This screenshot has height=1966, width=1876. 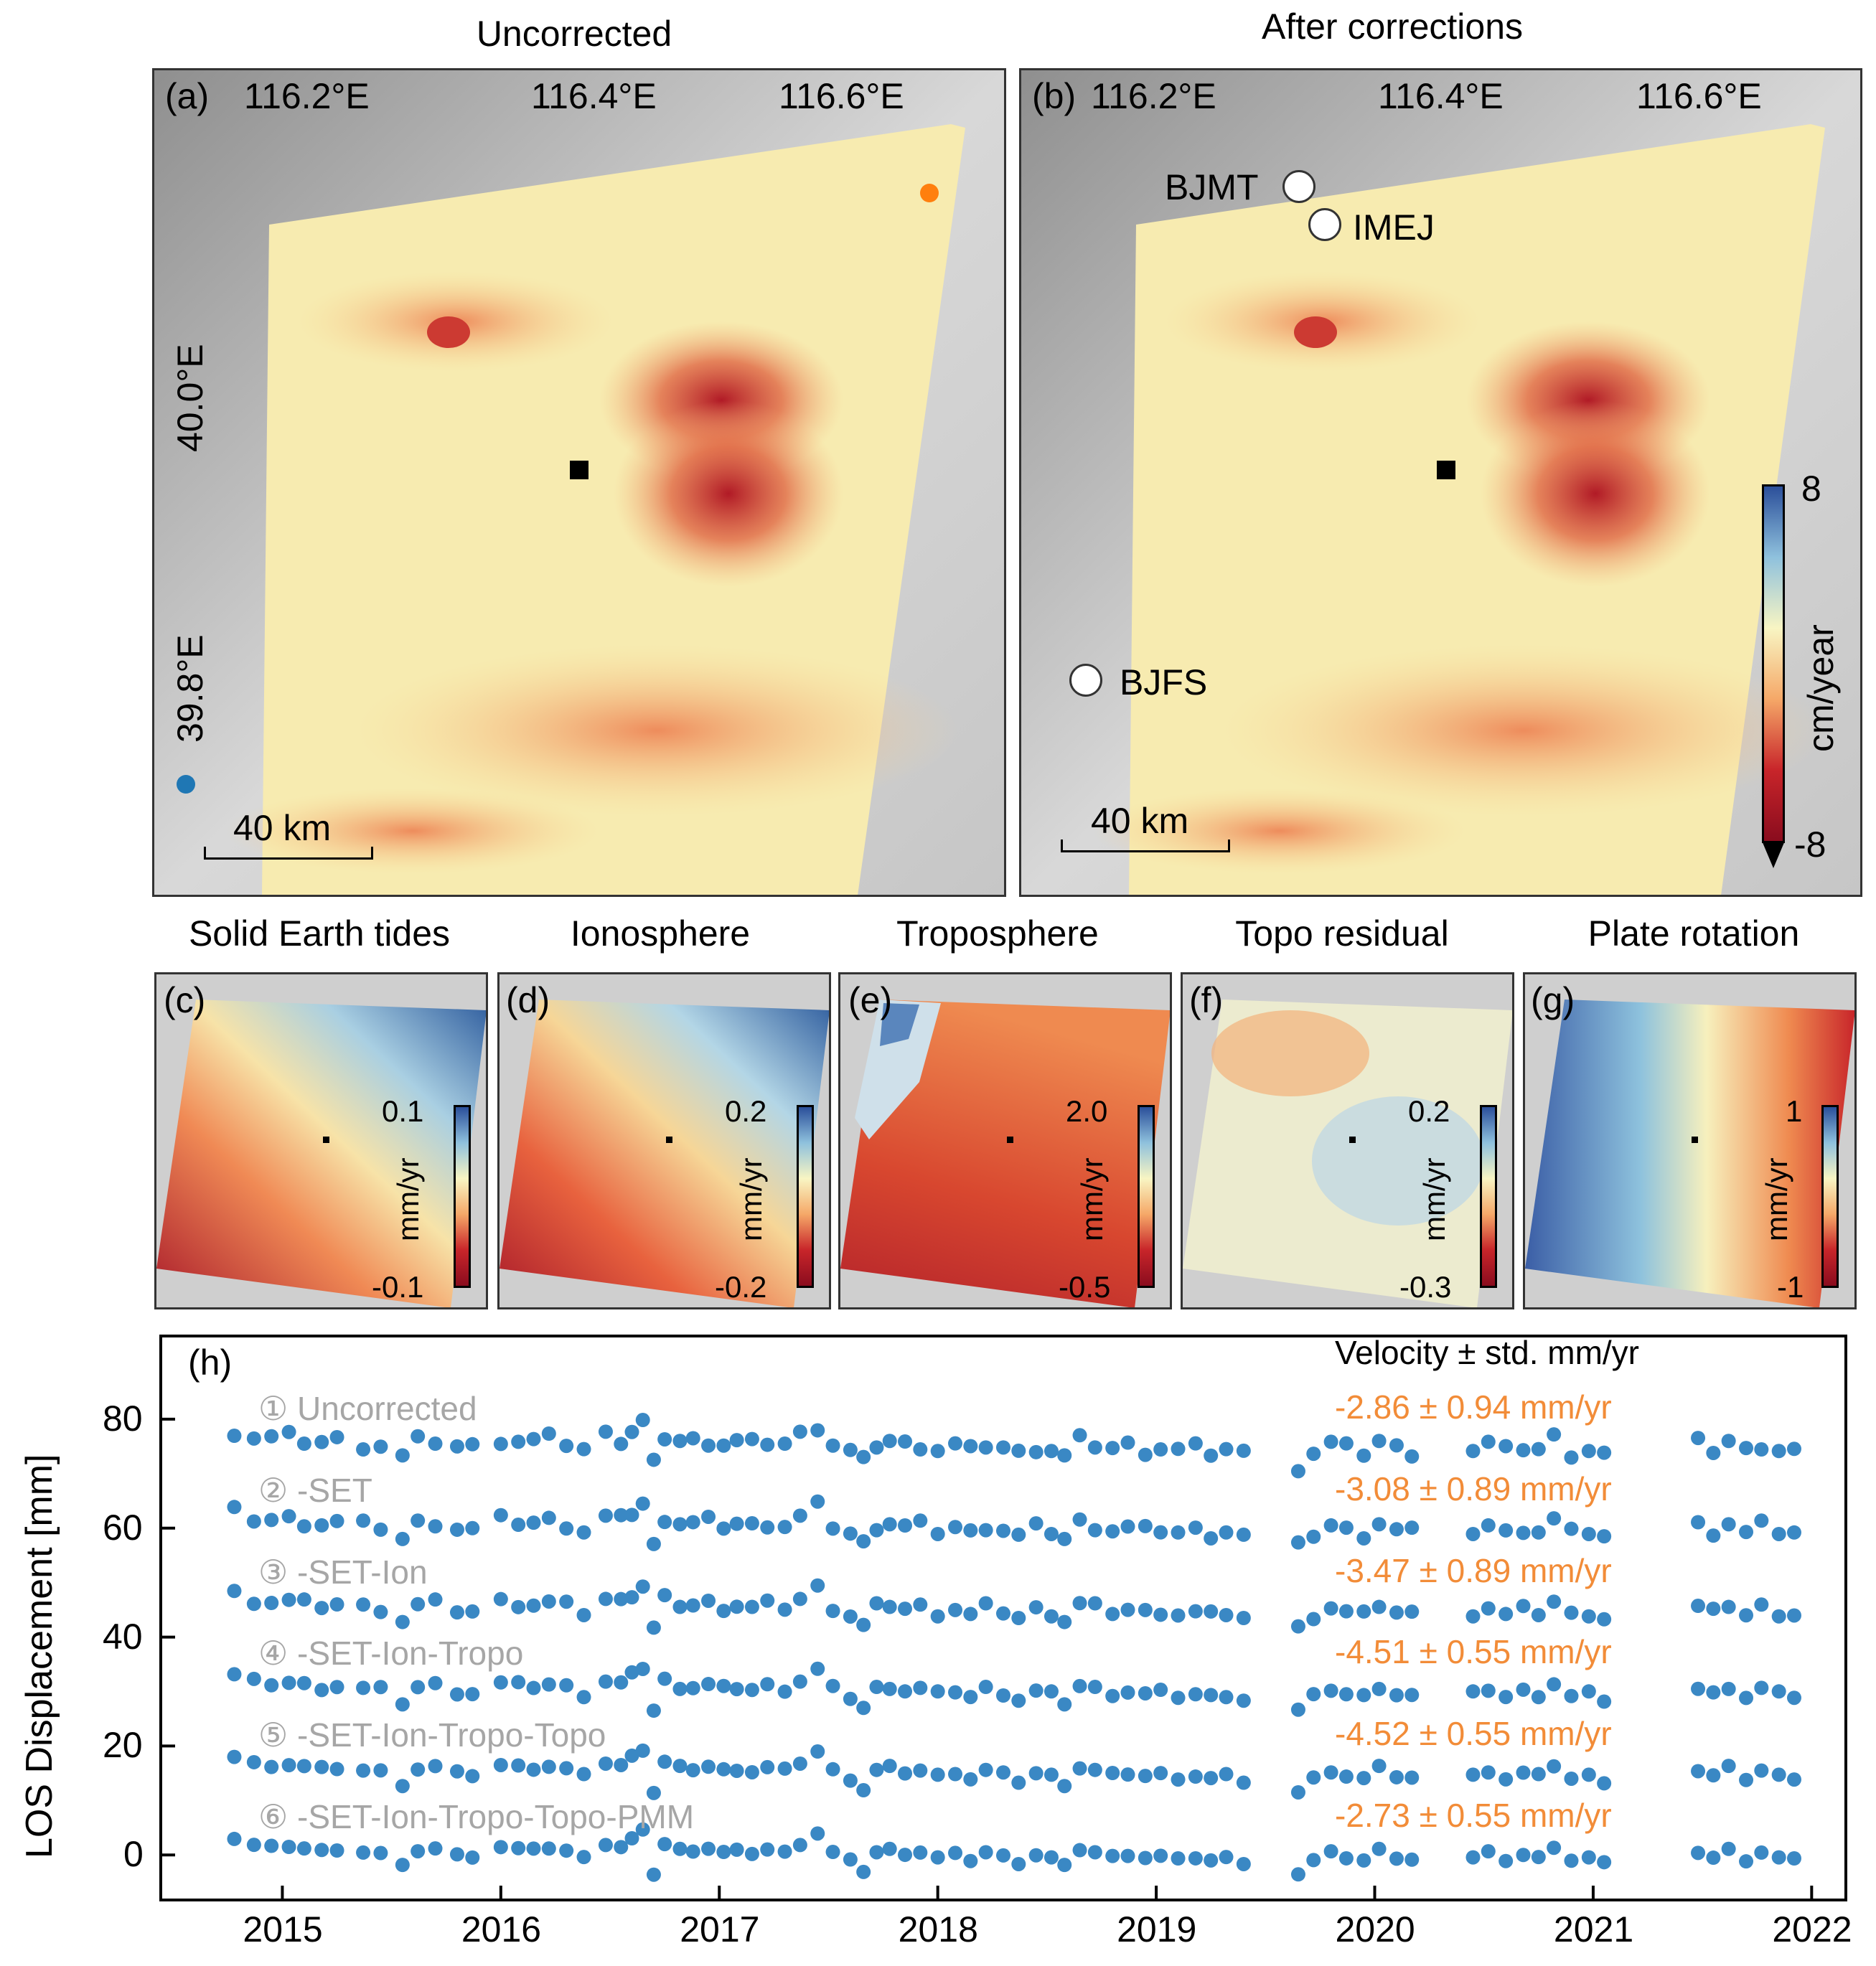 I want to click on colorbar-d-max: 0.2, so click(x=746, y=1111).